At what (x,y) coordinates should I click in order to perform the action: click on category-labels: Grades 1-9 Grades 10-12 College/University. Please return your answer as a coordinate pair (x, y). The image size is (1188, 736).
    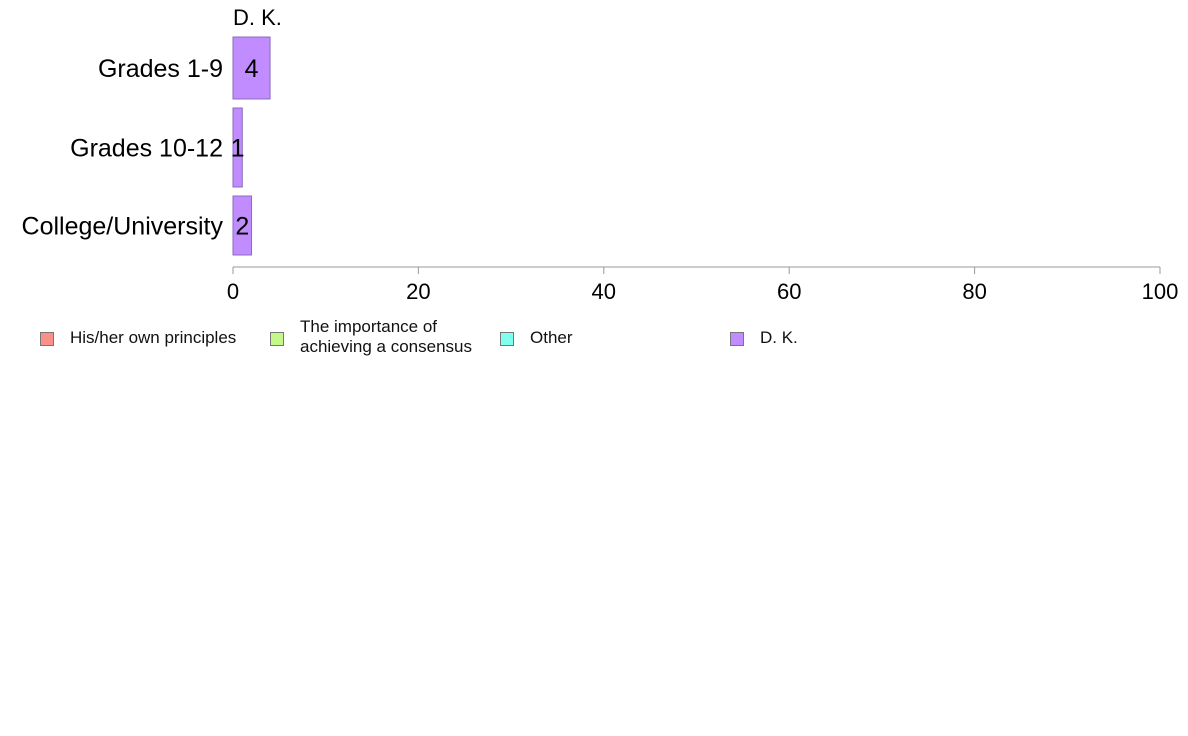
    Looking at the image, I should click on (123, 148).